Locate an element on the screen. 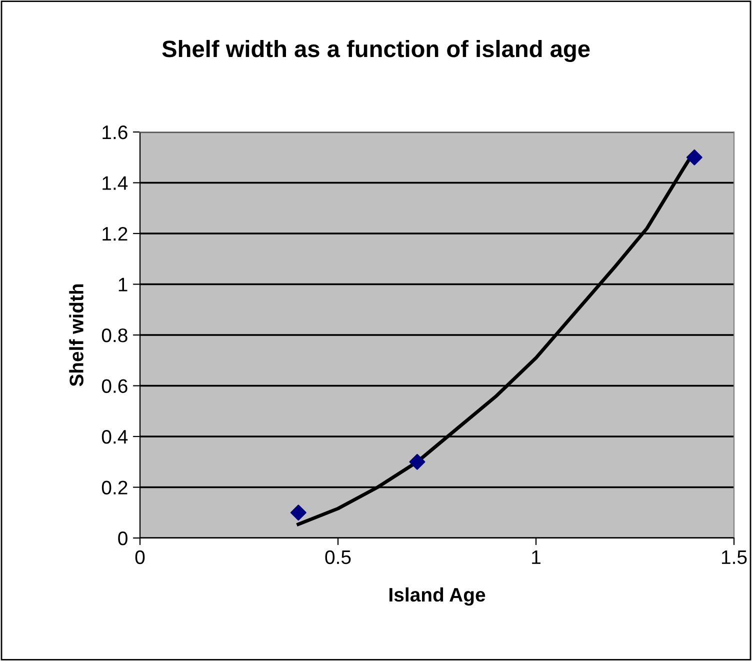 This screenshot has height=661, width=752. y-tick-label: 1 is located at coordinates (123, 285).